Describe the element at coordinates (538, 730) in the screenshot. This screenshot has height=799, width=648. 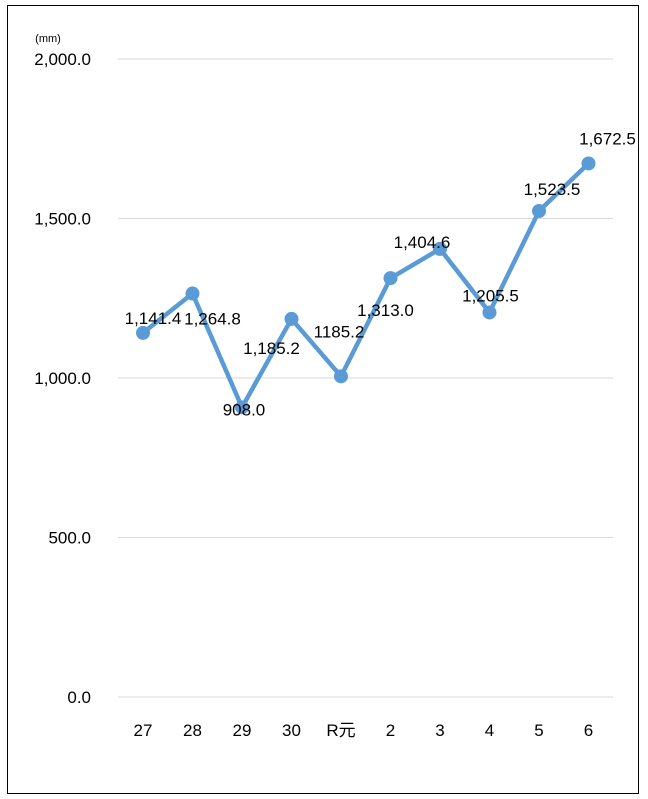
I see `x-tick-label: 5` at that location.